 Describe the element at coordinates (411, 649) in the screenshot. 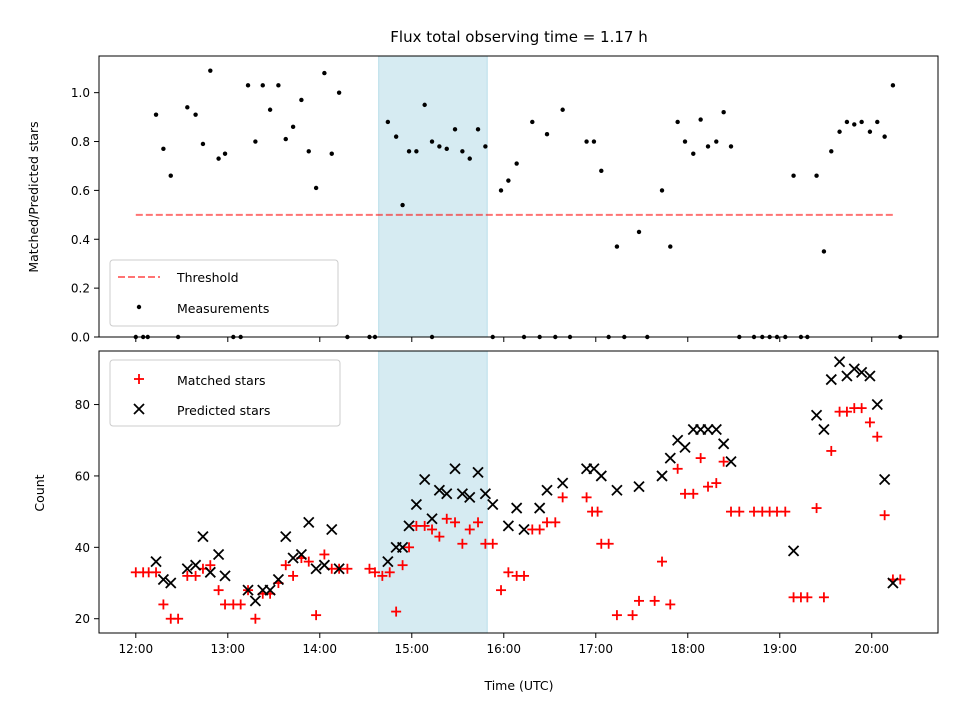

I see `x-tick-label: 15:00` at that location.